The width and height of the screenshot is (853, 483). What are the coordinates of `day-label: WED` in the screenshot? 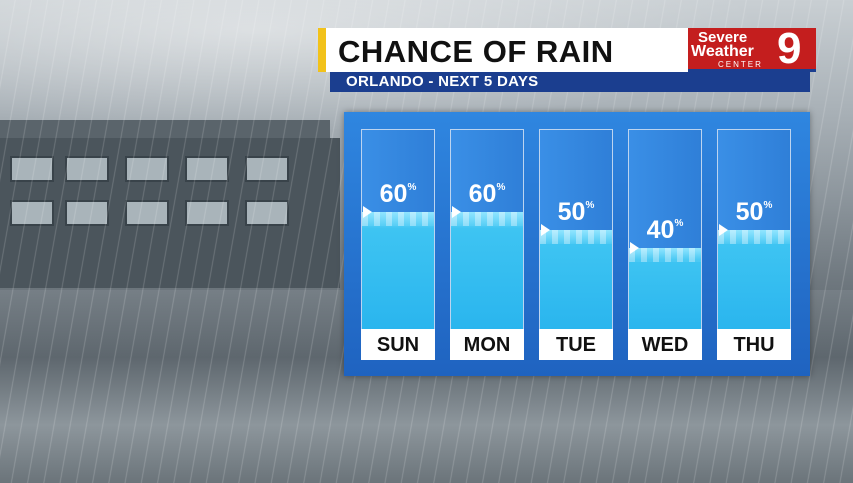 It's located at (665, 345).